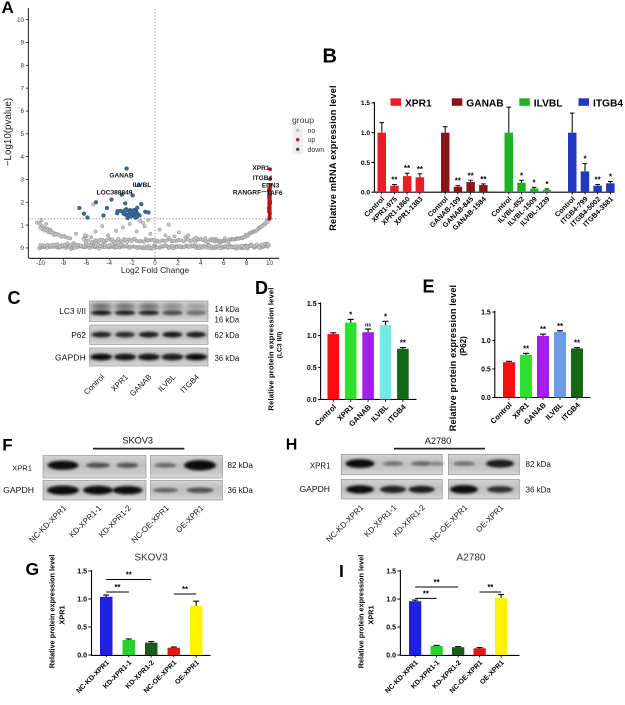 Image resolution: width=625 pixels, height=705 pixels. What do you see at coordinates (33, 569) in the screenshot?
I see `svg-text: G` at bounding box center [33, 569].